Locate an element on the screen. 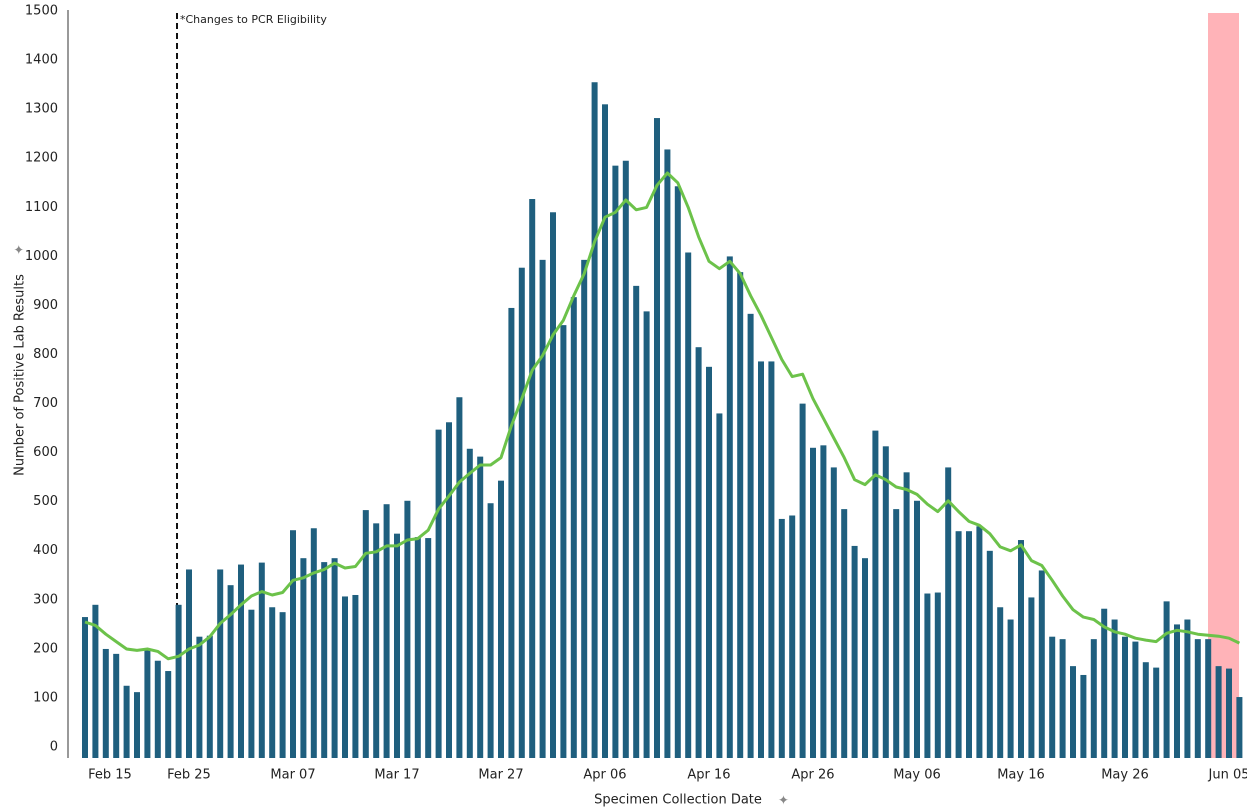  y-tick-label: 1500 is located at coordinates (41, 11).